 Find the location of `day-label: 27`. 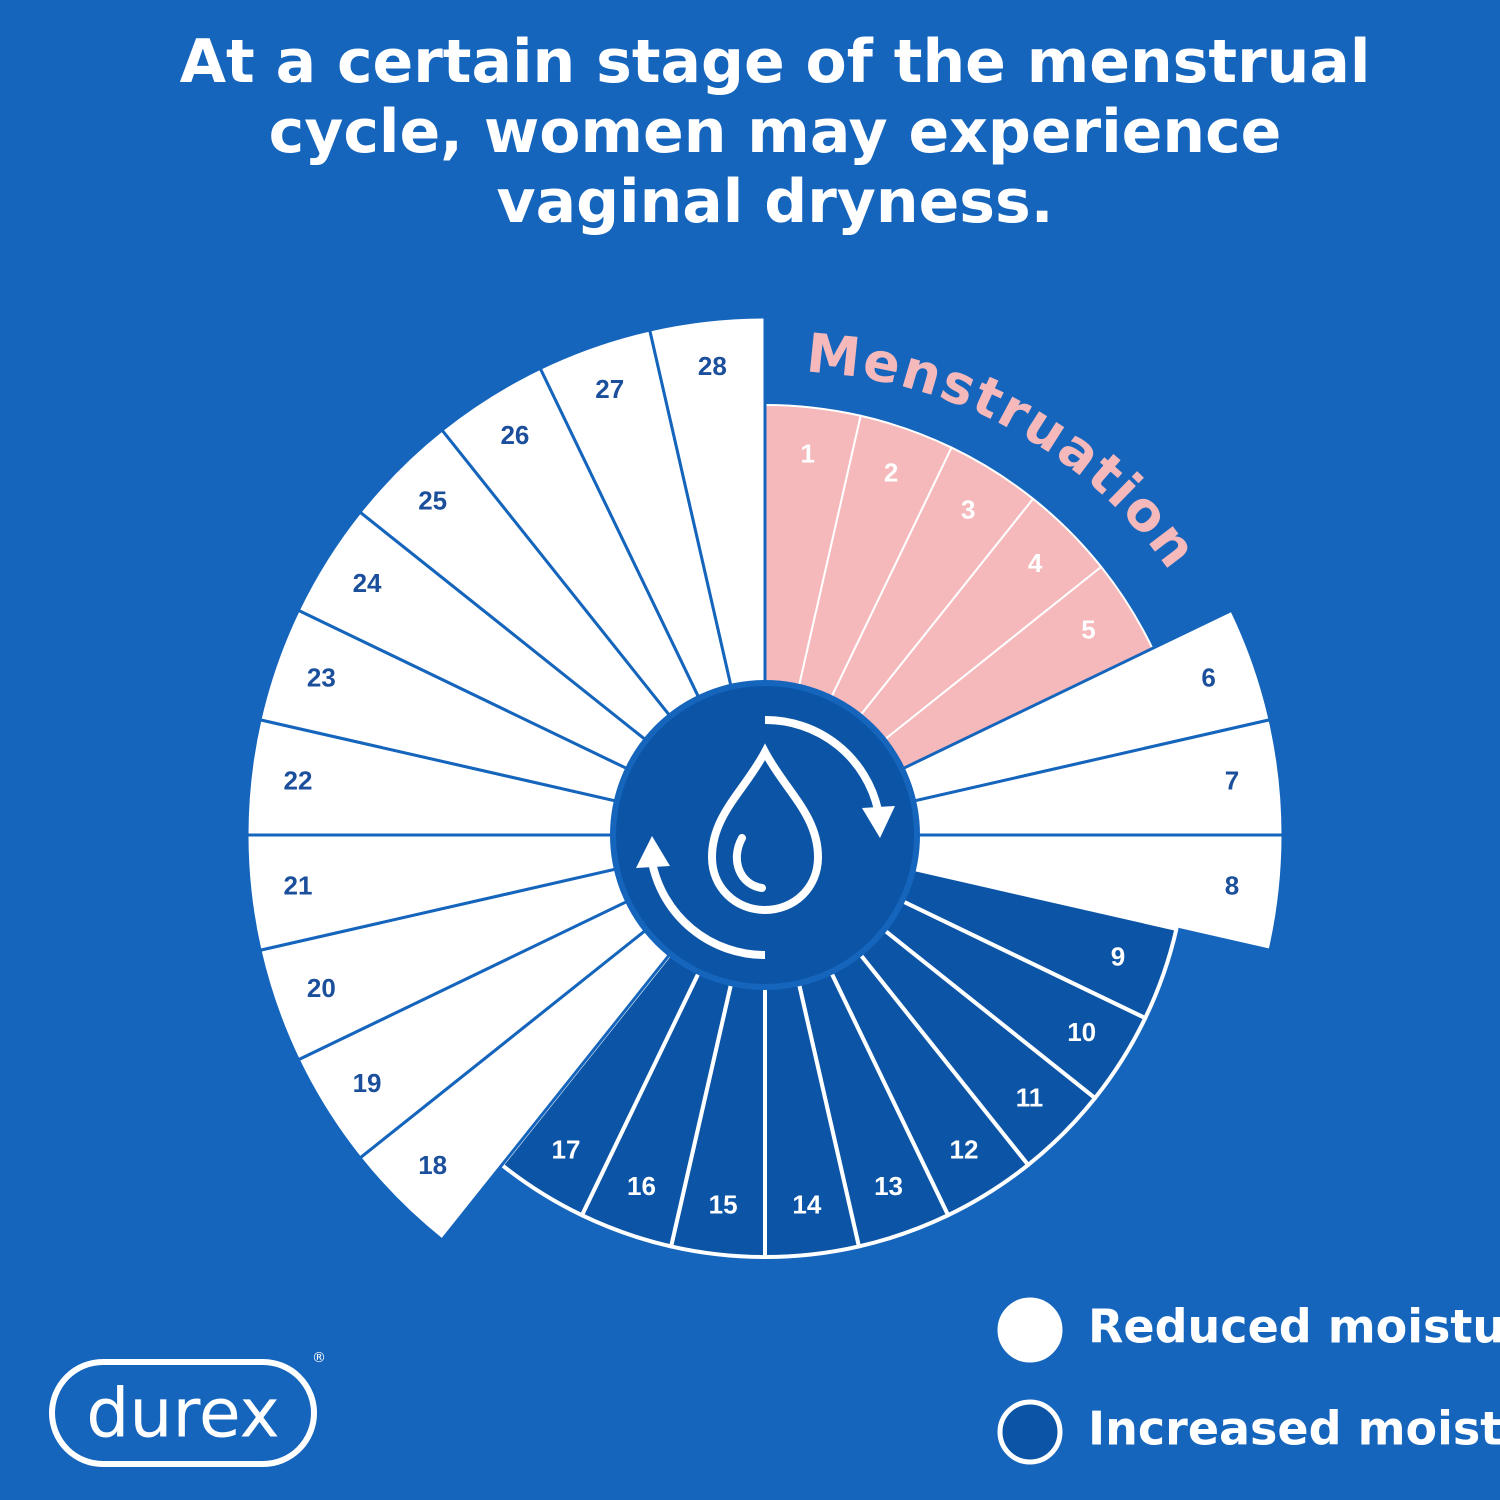

day-label: 27 is located at coordinates (609, 389).